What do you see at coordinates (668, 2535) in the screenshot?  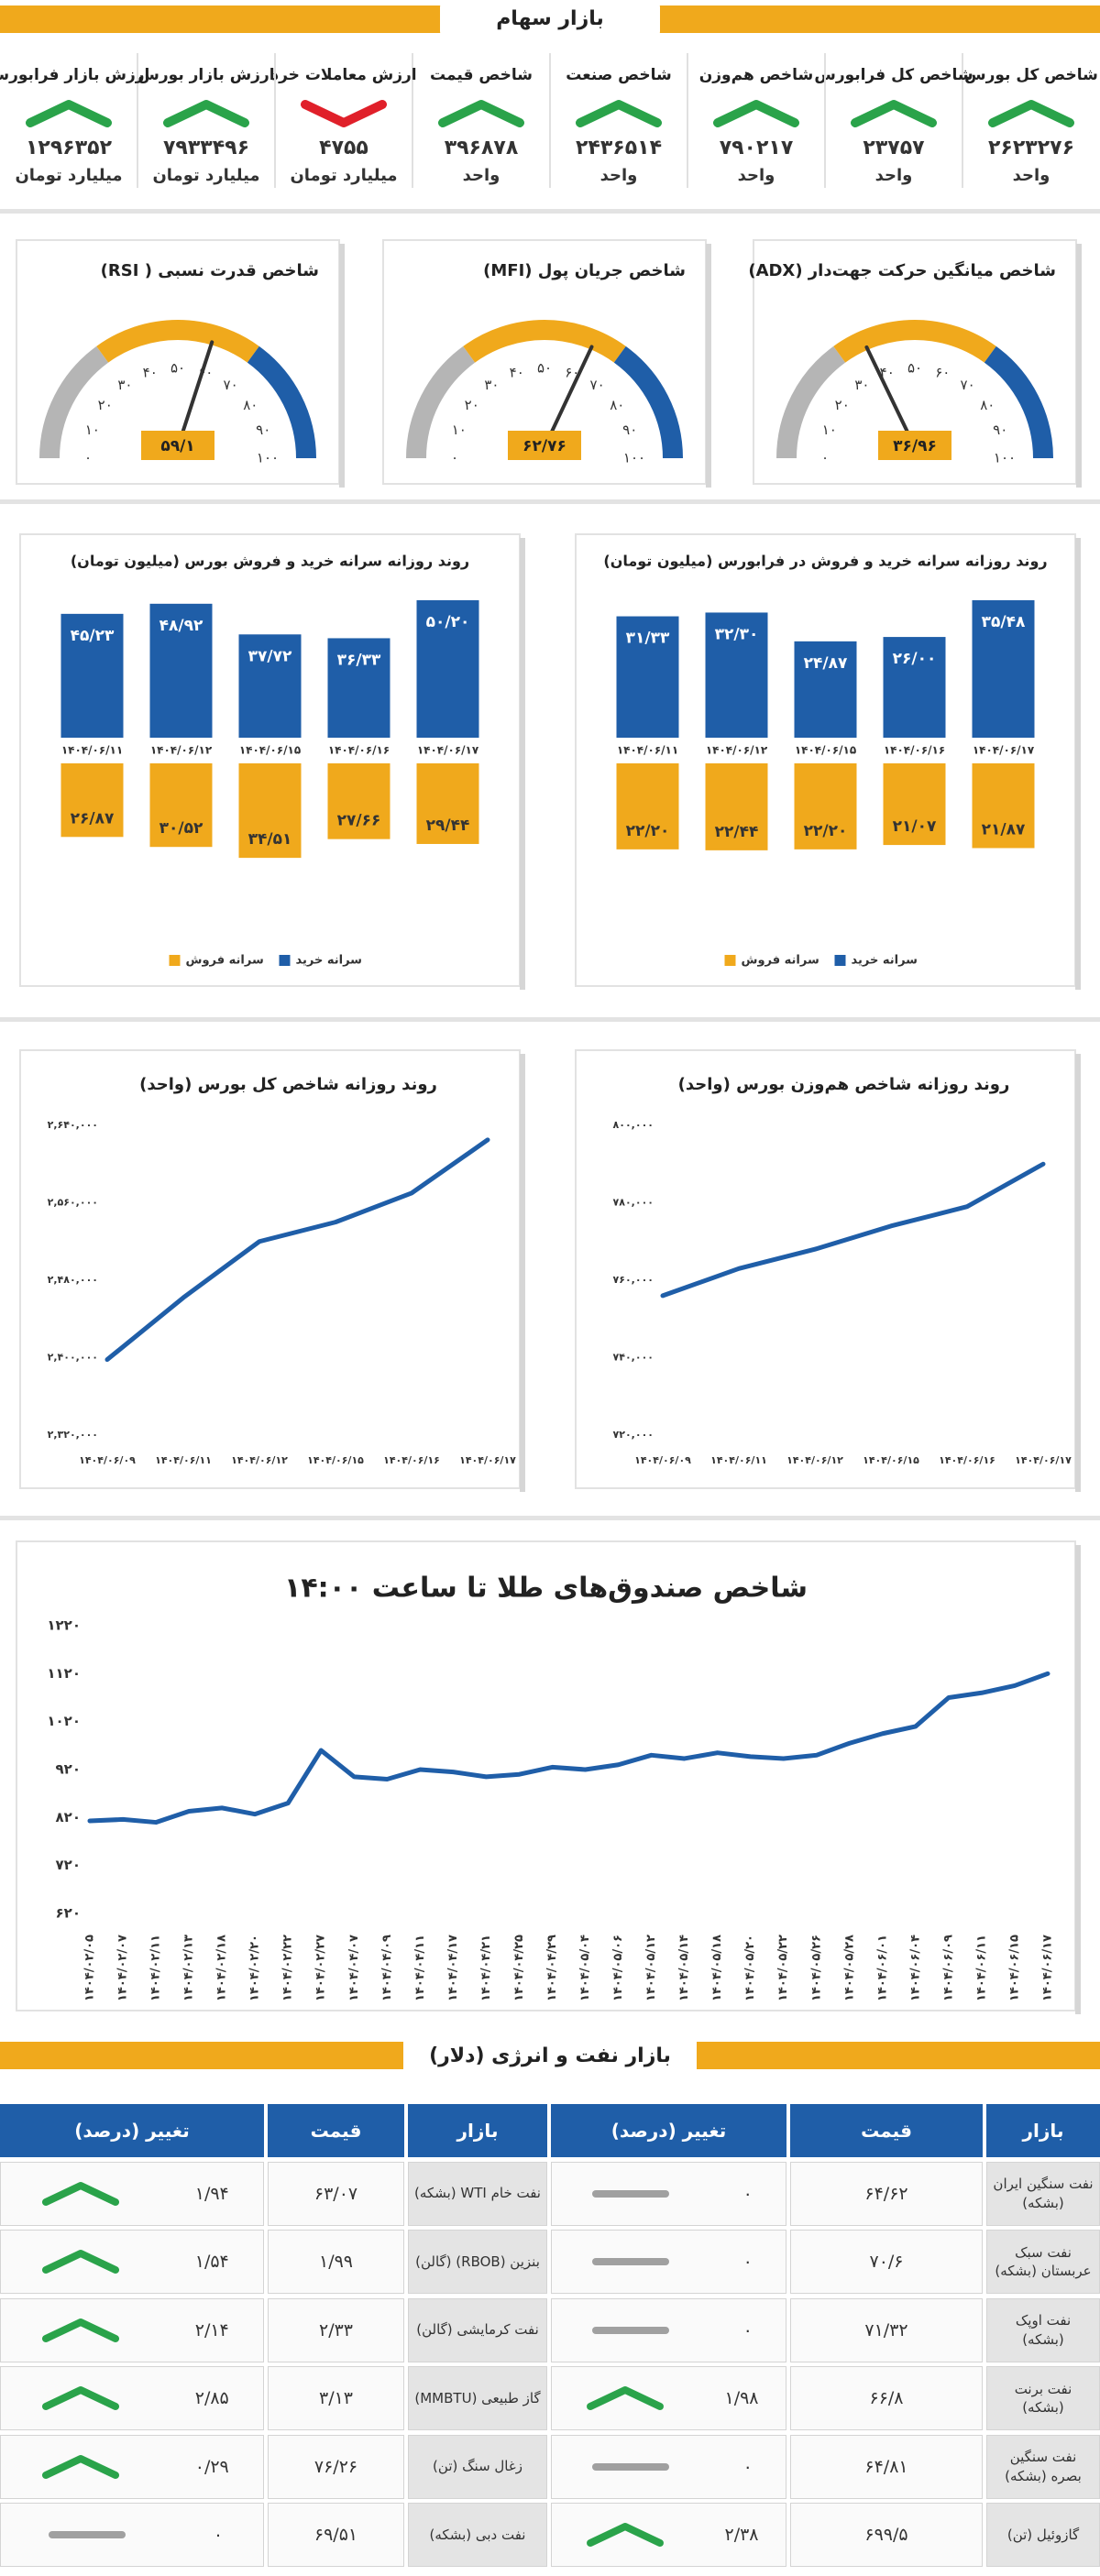 I see `change-cell: ۲/۳۸` at bounding box center [668, 2535].